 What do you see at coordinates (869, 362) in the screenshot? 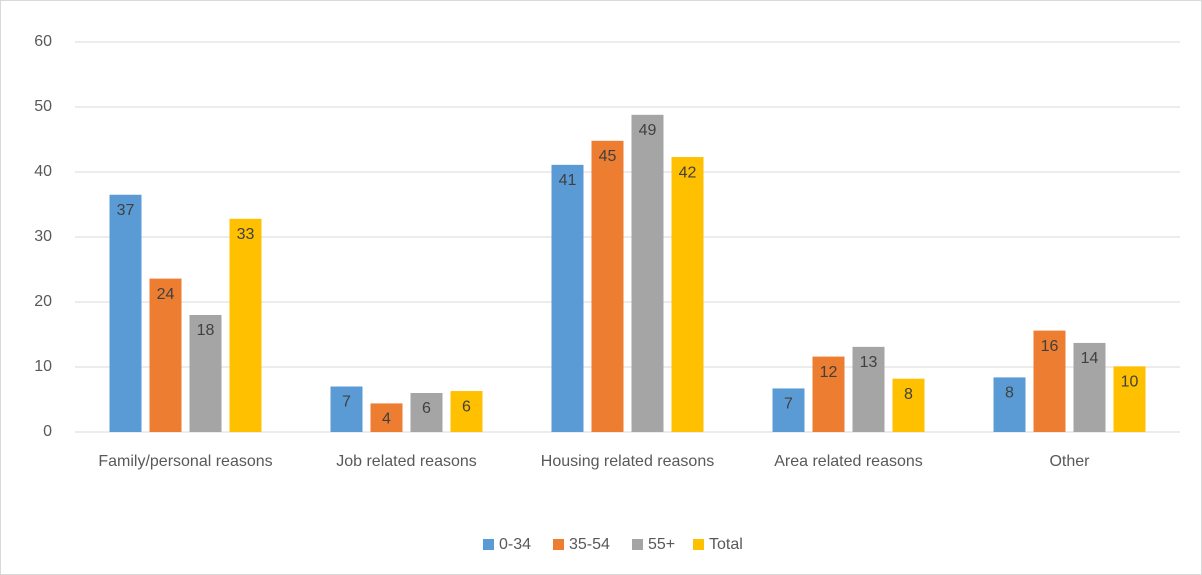
I see `data-label: 13` at bounding box center [869, 362].